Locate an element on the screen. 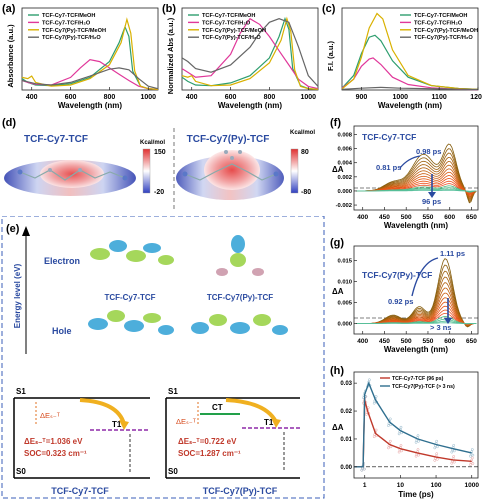 This screenshot has height=500, width=482. panel-a-xlabel: Wavelength (nm) is located at coordinates (90, 105).